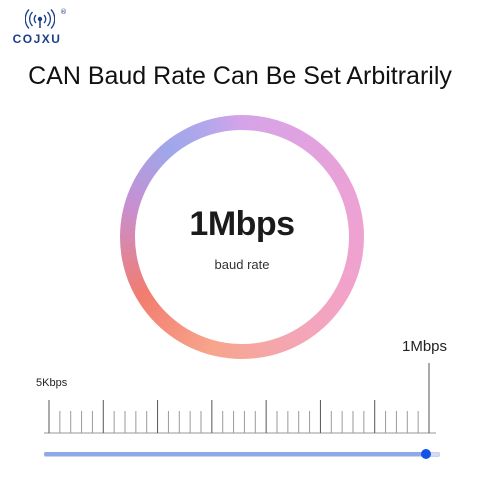 Image resolution: width=480 pixels, height=480 pixels. I want to click on baud-rate-caption: baud rate, so click(242, 264).